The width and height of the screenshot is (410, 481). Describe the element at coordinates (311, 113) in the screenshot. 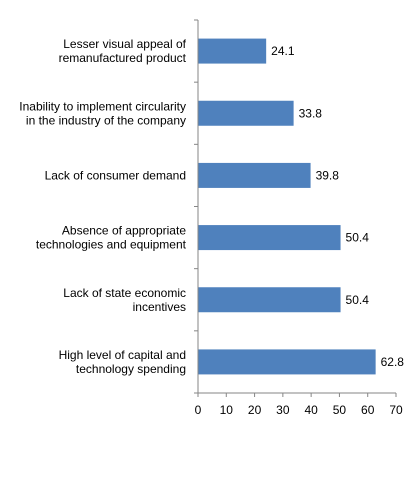

I see `data-label-2: 33.8` at that location.